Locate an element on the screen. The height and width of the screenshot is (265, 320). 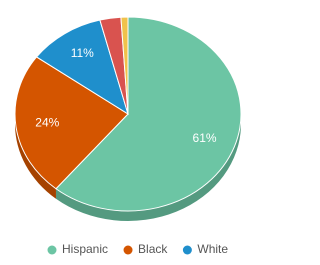
legend: Hispanic Black White is located at coordinates (137, 249).